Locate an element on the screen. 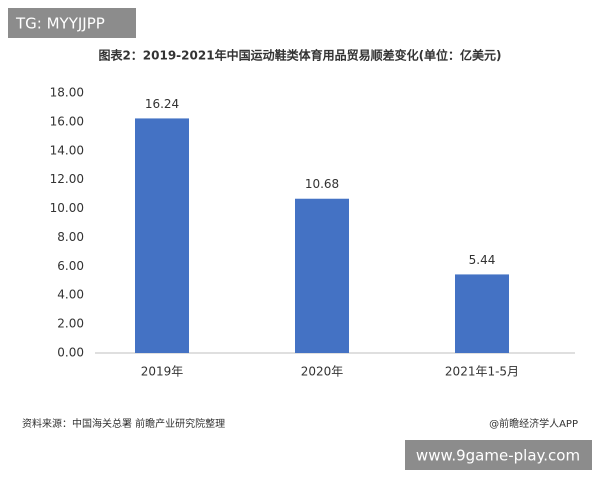 The height and width of the screenshot is (480, 600). y-tick-label: 0.00 is located at coordinates (70, 353).